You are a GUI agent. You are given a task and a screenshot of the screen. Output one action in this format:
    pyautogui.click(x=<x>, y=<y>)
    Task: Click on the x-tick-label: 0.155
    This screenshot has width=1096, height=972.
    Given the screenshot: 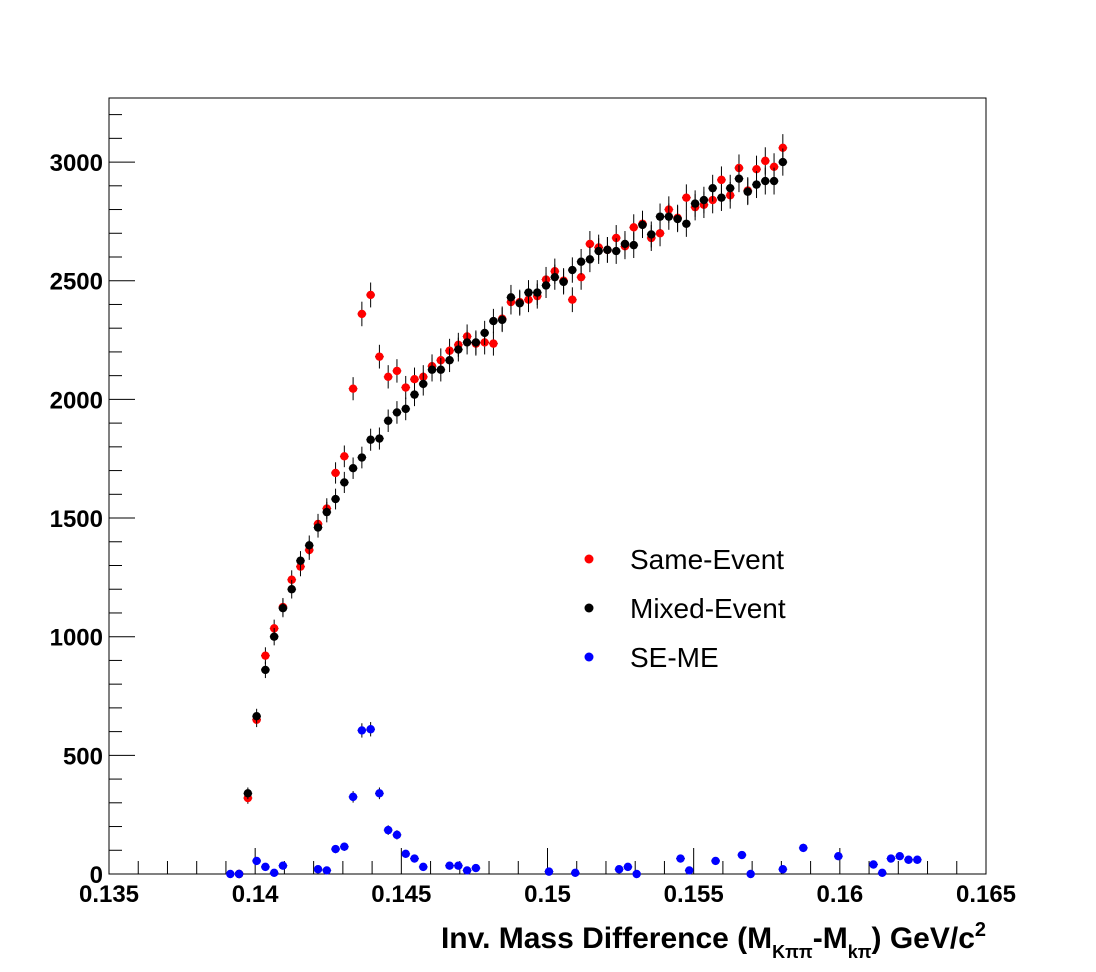 What is the action you would take?
    pyautogui.click(x=694, y=894)
    